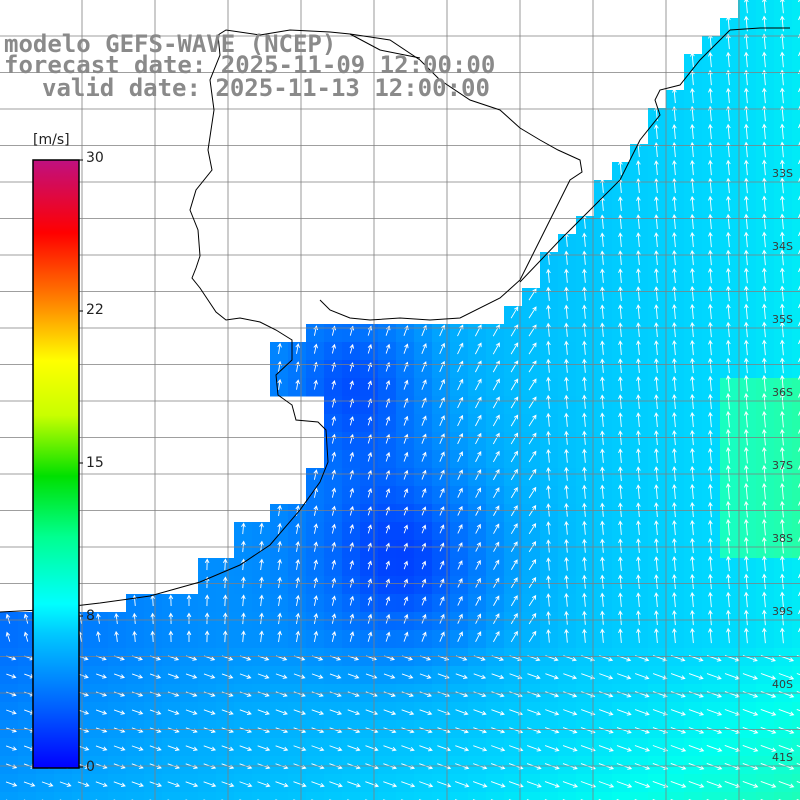 The image size is (800, 800). Describe the element at coordinates (90, 616) in the screenshot. I see `colorbar-tick-8: 8` at that location.